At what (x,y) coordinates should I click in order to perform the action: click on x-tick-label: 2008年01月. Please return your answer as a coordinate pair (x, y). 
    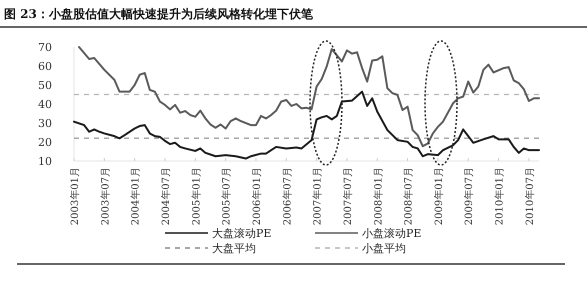
    Looking at the image, I should click on (378, 196).